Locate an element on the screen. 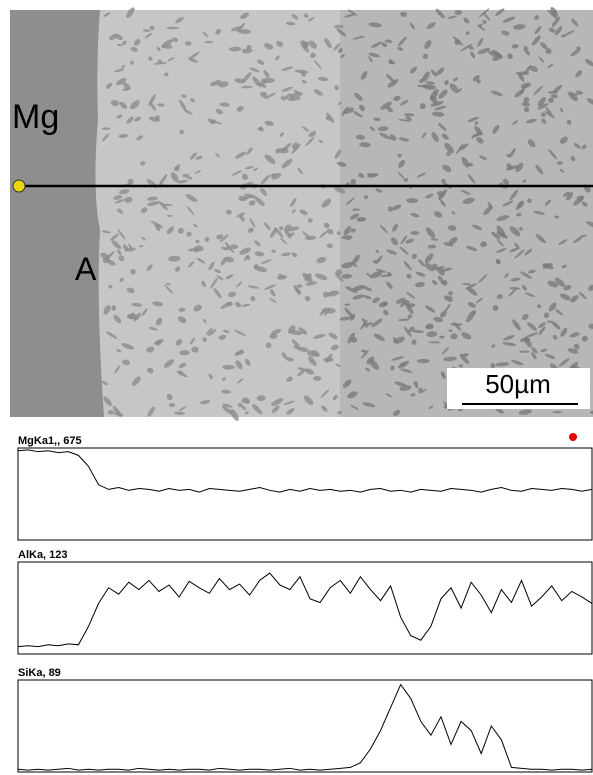 The width and height of the screenshot is (593, 775). mg-region is located at coordinates (57, 213).